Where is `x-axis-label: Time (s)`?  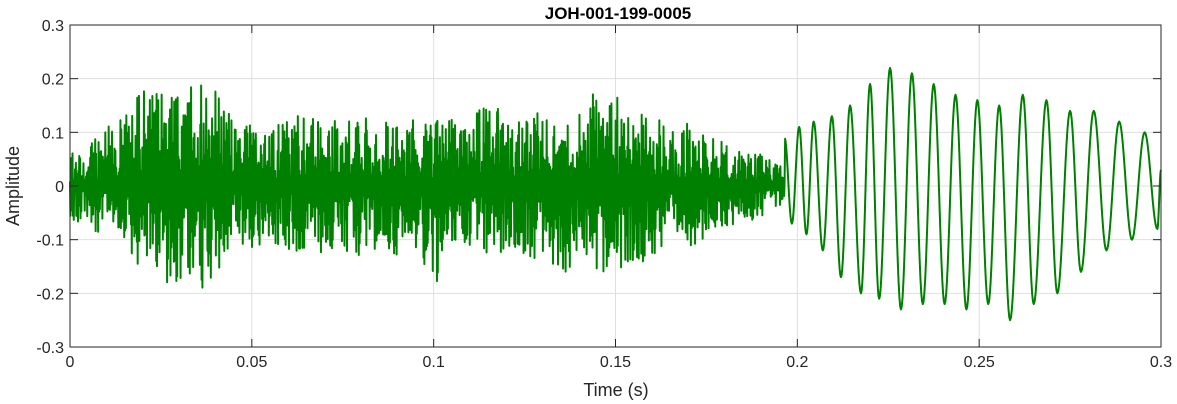 x-axis-label: Time (s) is located at coordinates (615, 390).